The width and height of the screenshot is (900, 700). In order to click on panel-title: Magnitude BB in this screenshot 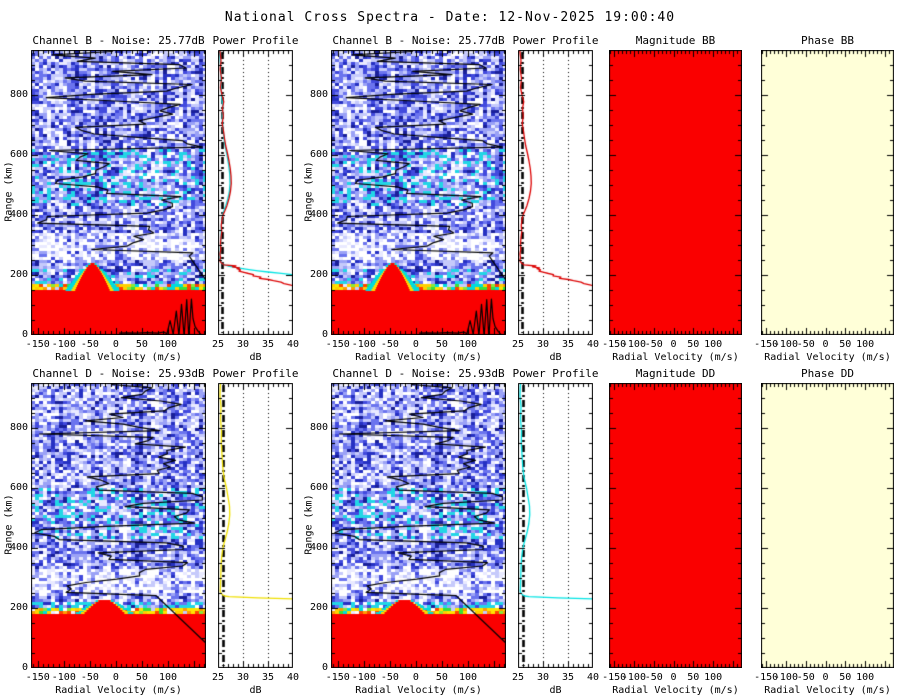, I will do `click(675, 40)`.